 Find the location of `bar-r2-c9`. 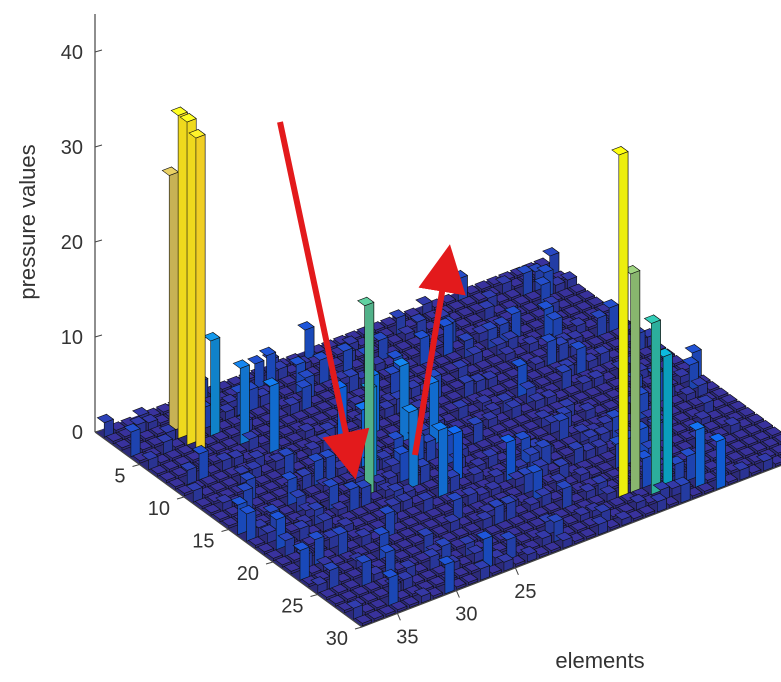

bar-r2-c9 is located at coordinates (456, 306).